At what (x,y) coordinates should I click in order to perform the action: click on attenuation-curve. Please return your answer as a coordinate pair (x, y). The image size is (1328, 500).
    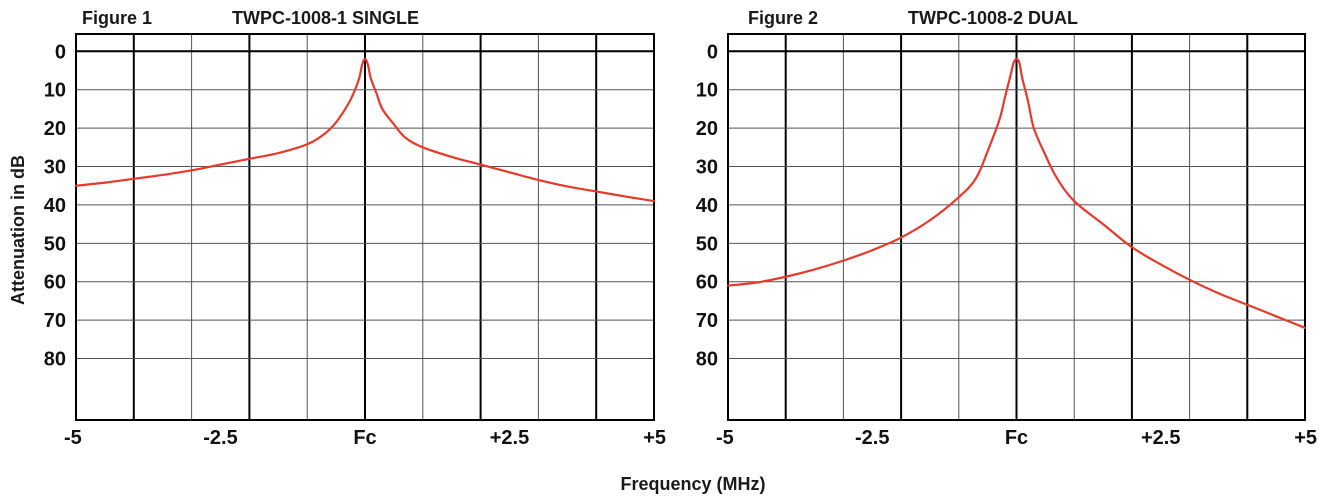
    Looking at the image, I should click on (365, 130).